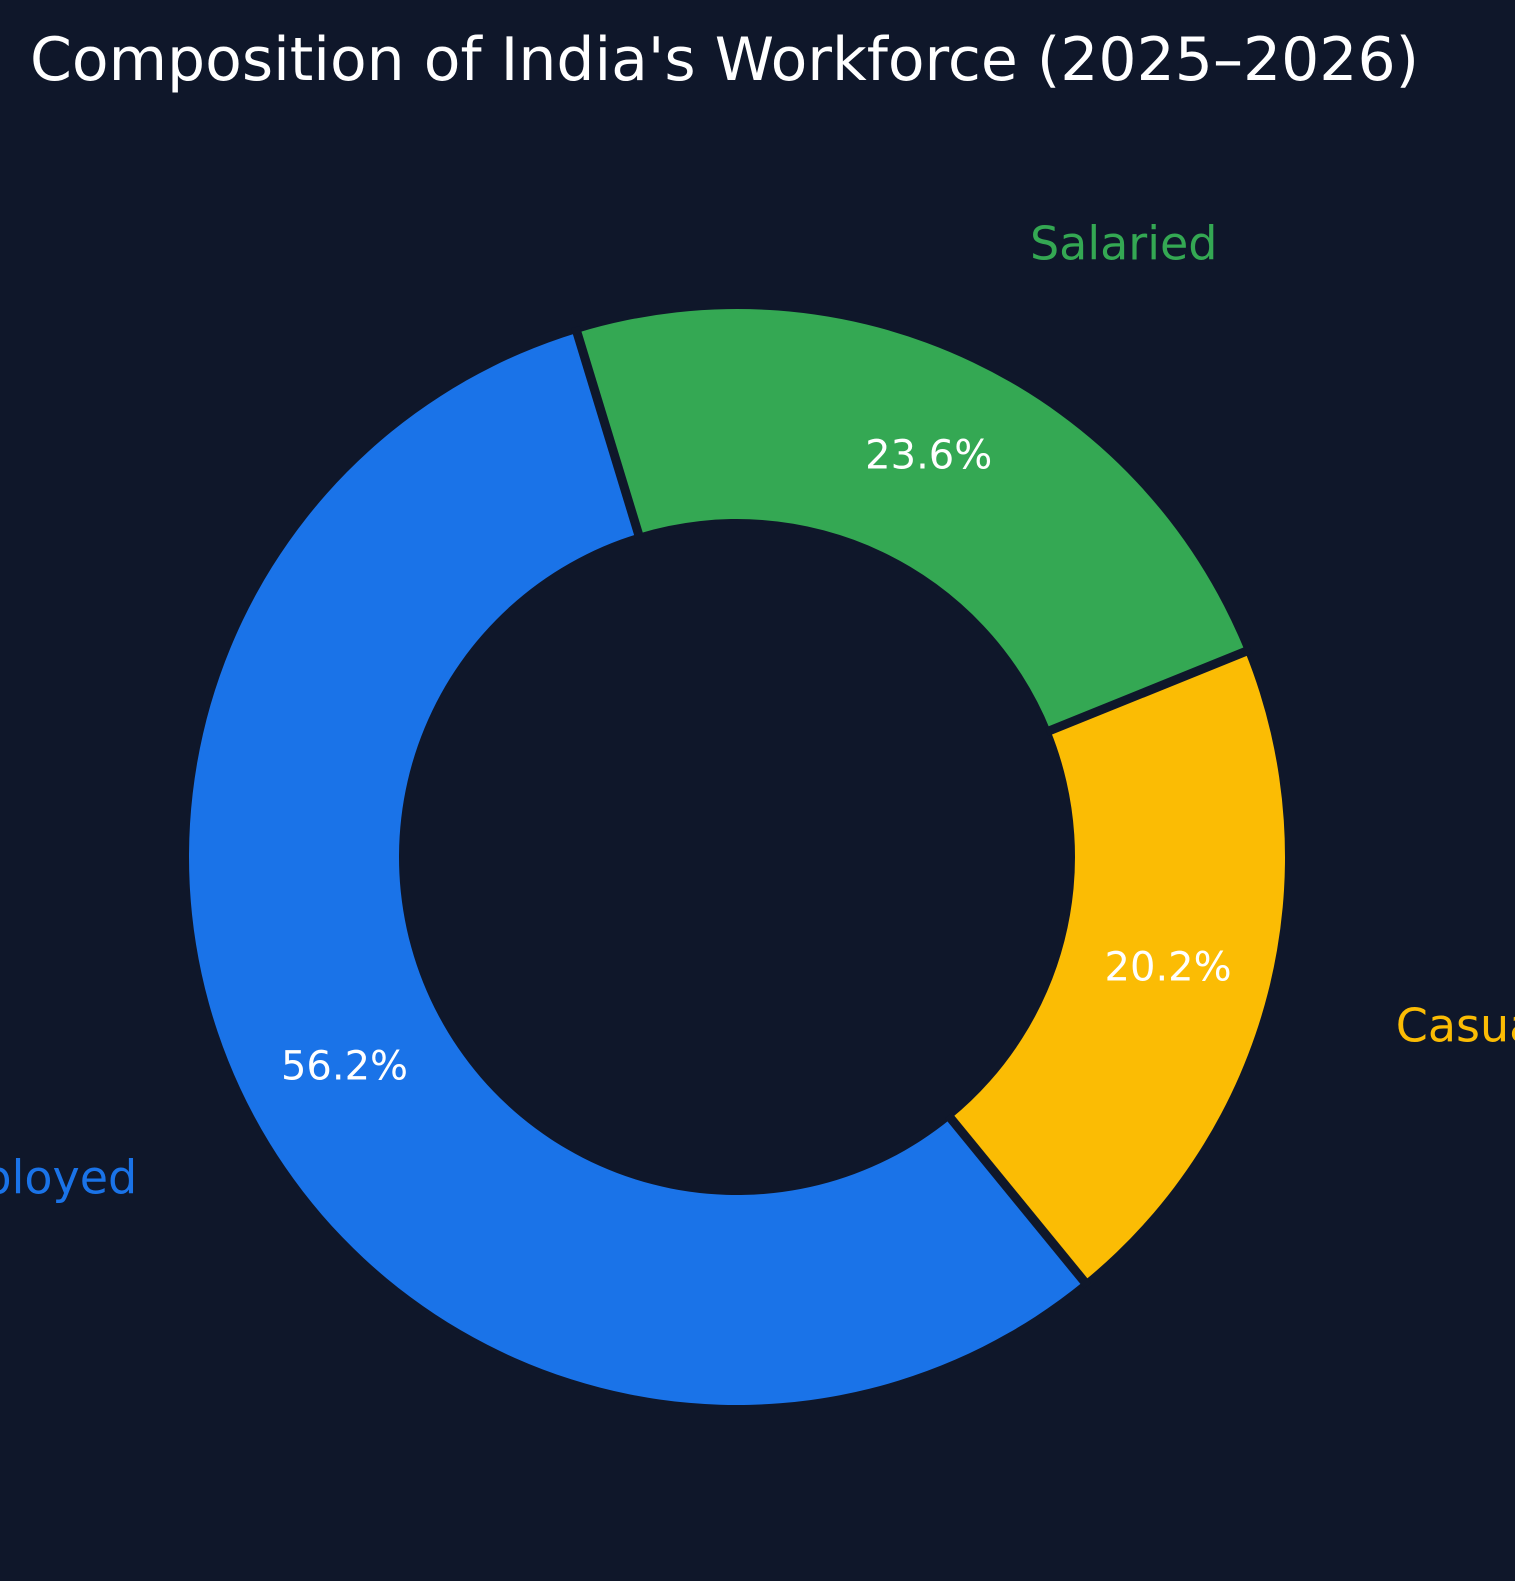  I want to click on category-label-self-employed: Self Employed, so click(68, 1177).